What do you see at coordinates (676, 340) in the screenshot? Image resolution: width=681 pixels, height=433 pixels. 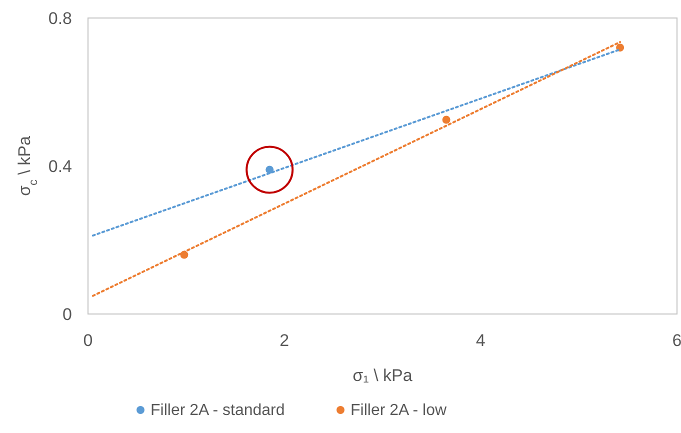 I see `x-tick-label: 6` at bounding box center [676, 340].